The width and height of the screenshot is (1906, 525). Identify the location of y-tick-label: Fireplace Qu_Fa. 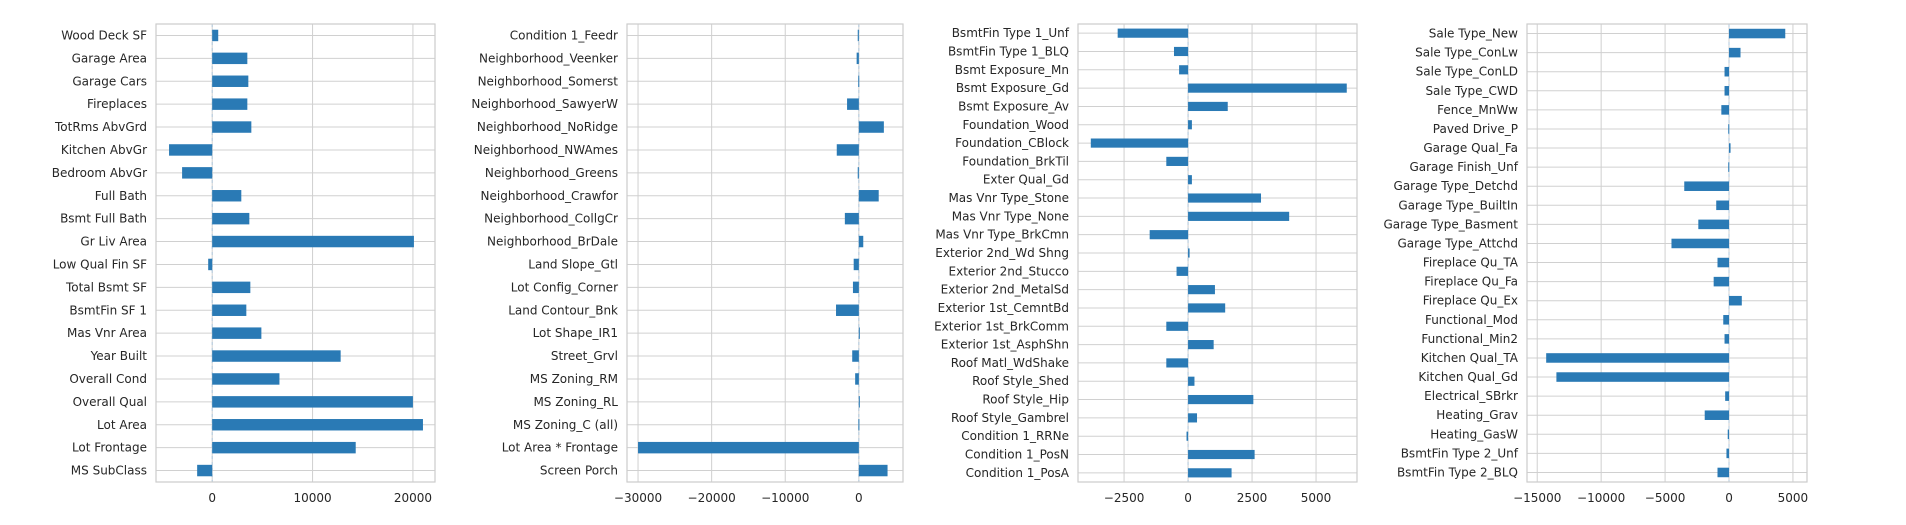
(1471, 282).